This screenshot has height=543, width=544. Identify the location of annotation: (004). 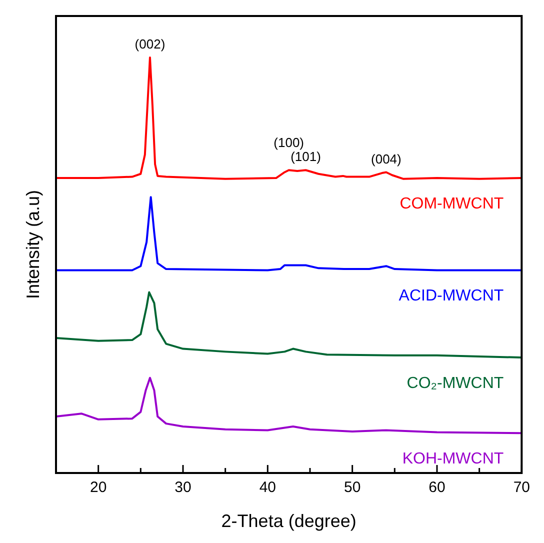
(386, 158).